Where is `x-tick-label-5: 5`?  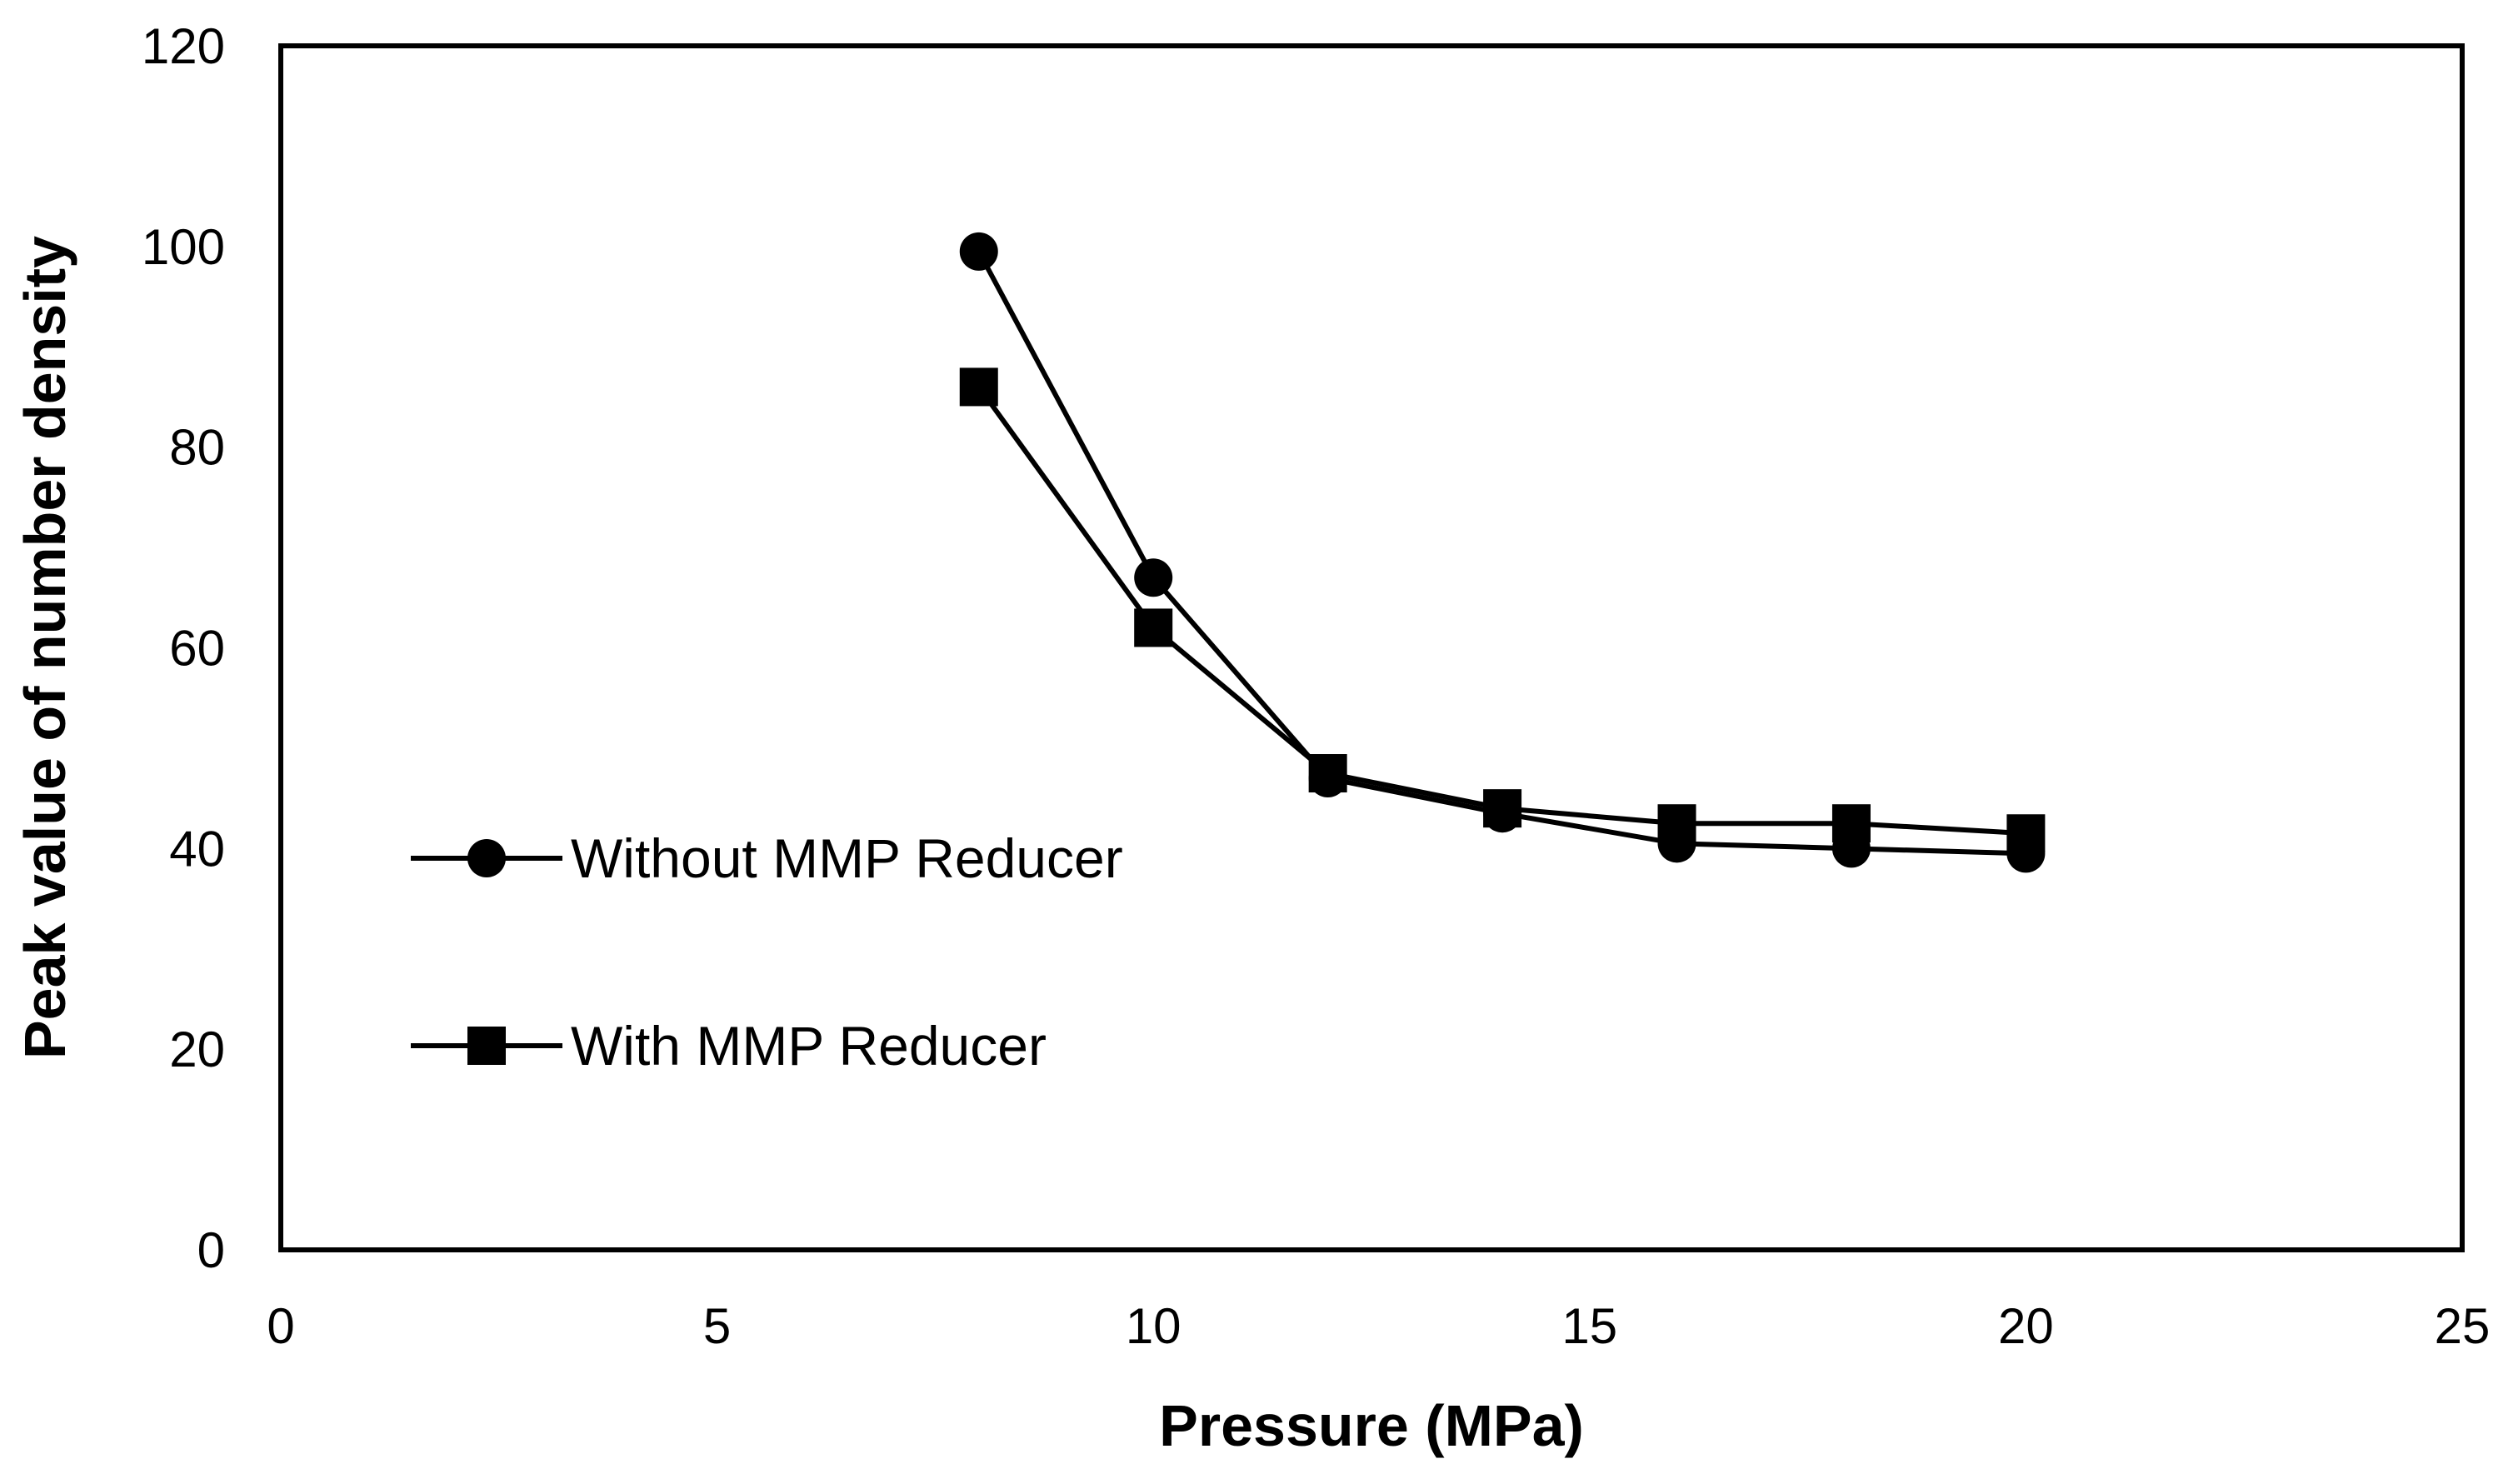 x-tick-label-5: 5 is located at coordinates (717, 1326).